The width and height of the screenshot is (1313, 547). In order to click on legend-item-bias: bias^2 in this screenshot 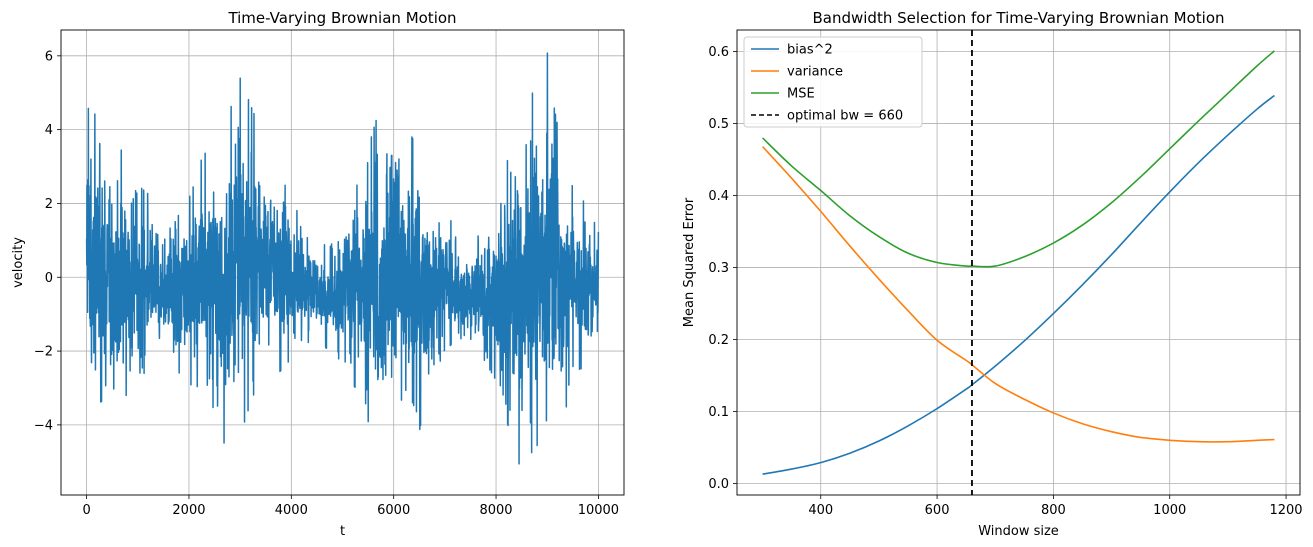, I will do `click(792, 50)`.